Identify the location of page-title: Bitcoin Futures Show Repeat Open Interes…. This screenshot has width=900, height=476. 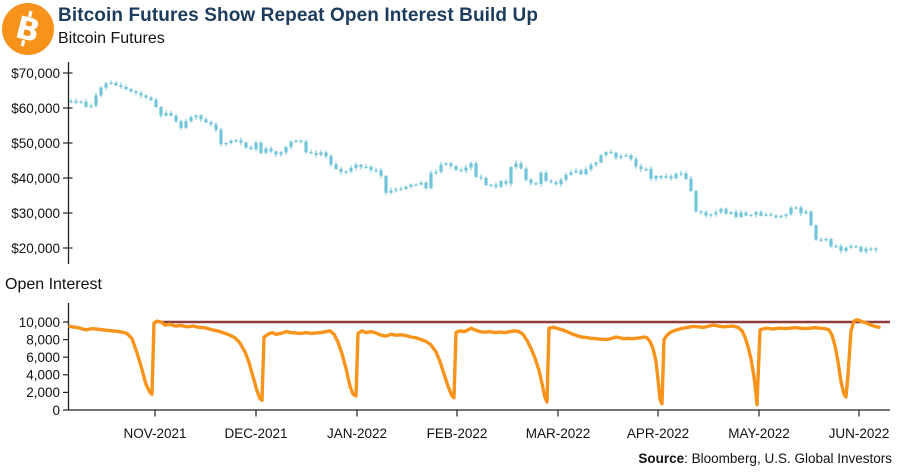
(298, 15).